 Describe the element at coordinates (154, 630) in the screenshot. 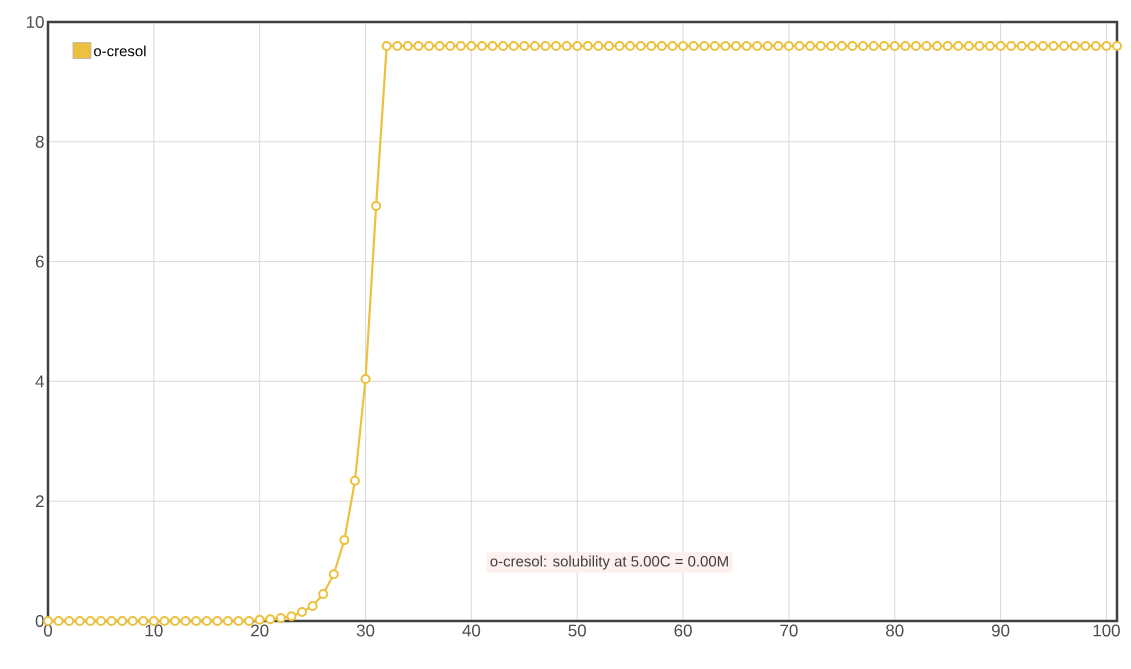

I see `x-tick-label: 10` at that location.